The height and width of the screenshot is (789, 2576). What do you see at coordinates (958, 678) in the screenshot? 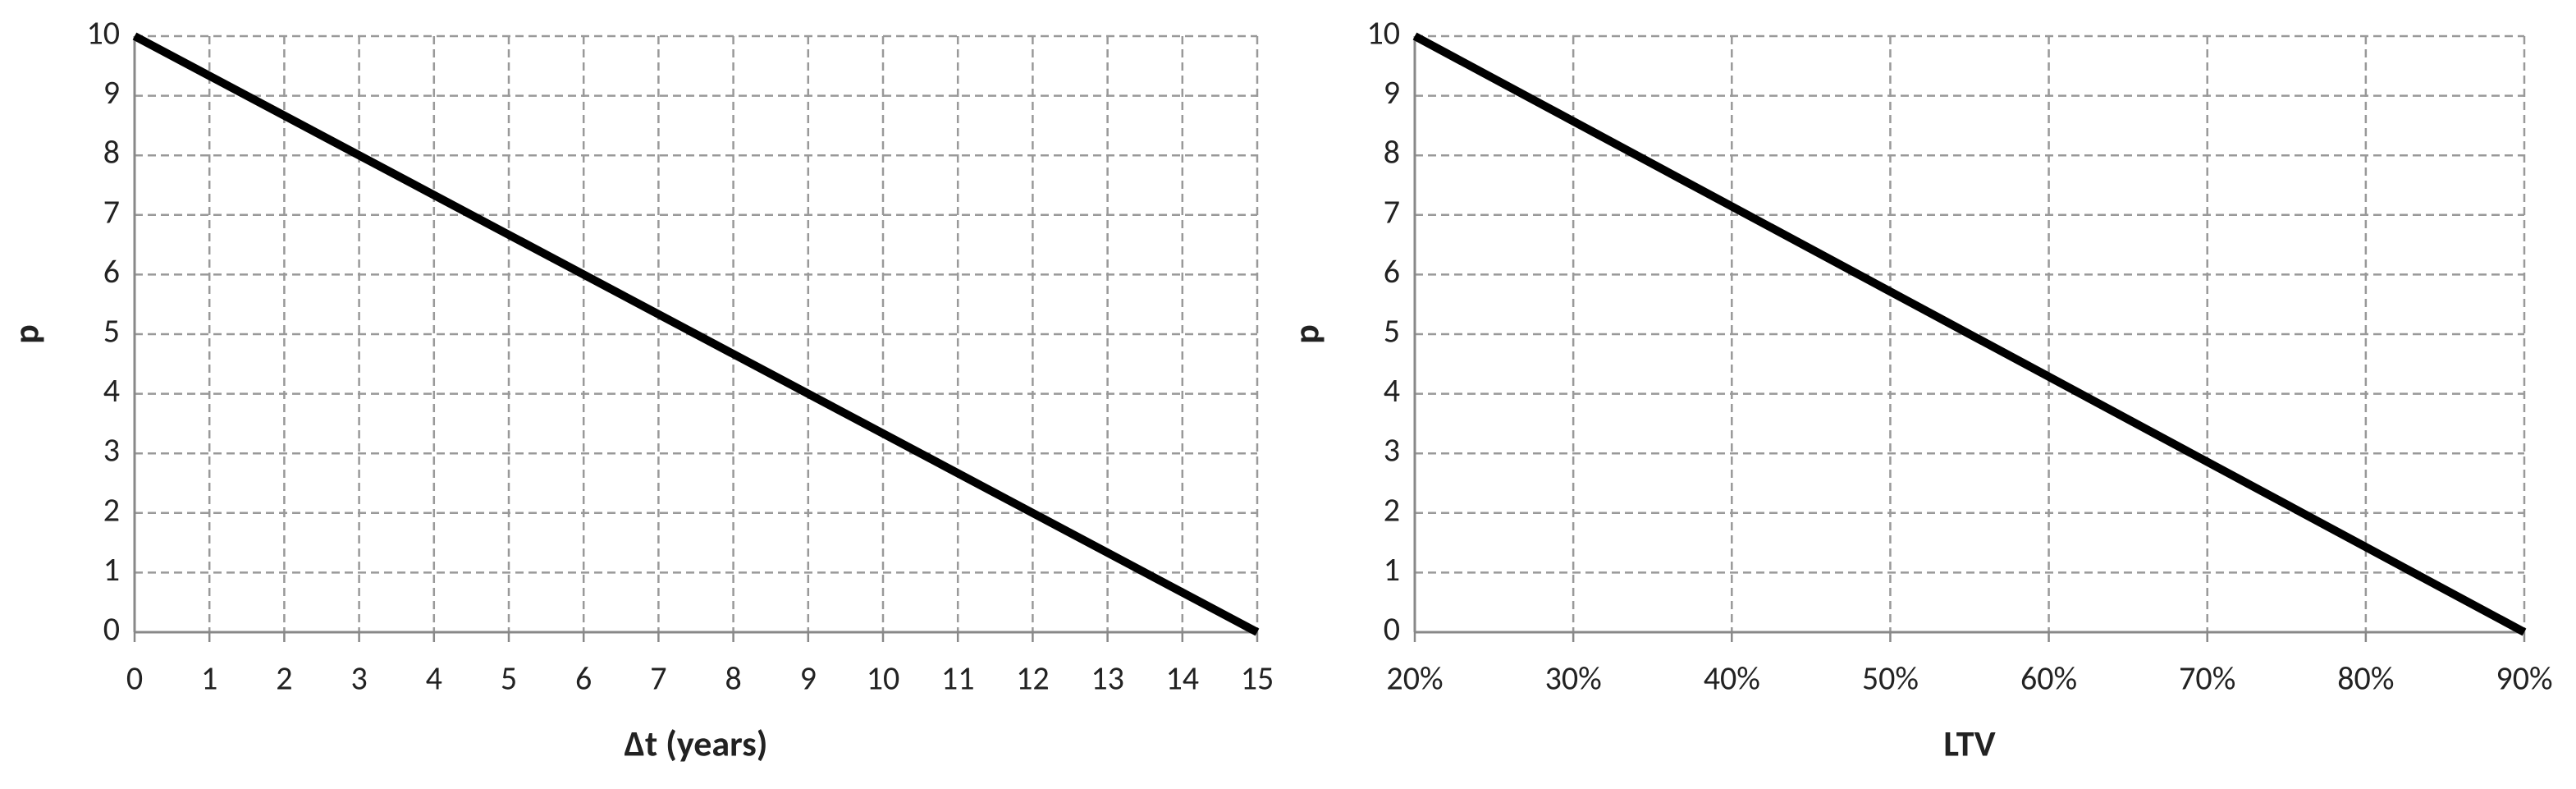
I see `x-tick-label: 11` at bounding box center [958, 678].